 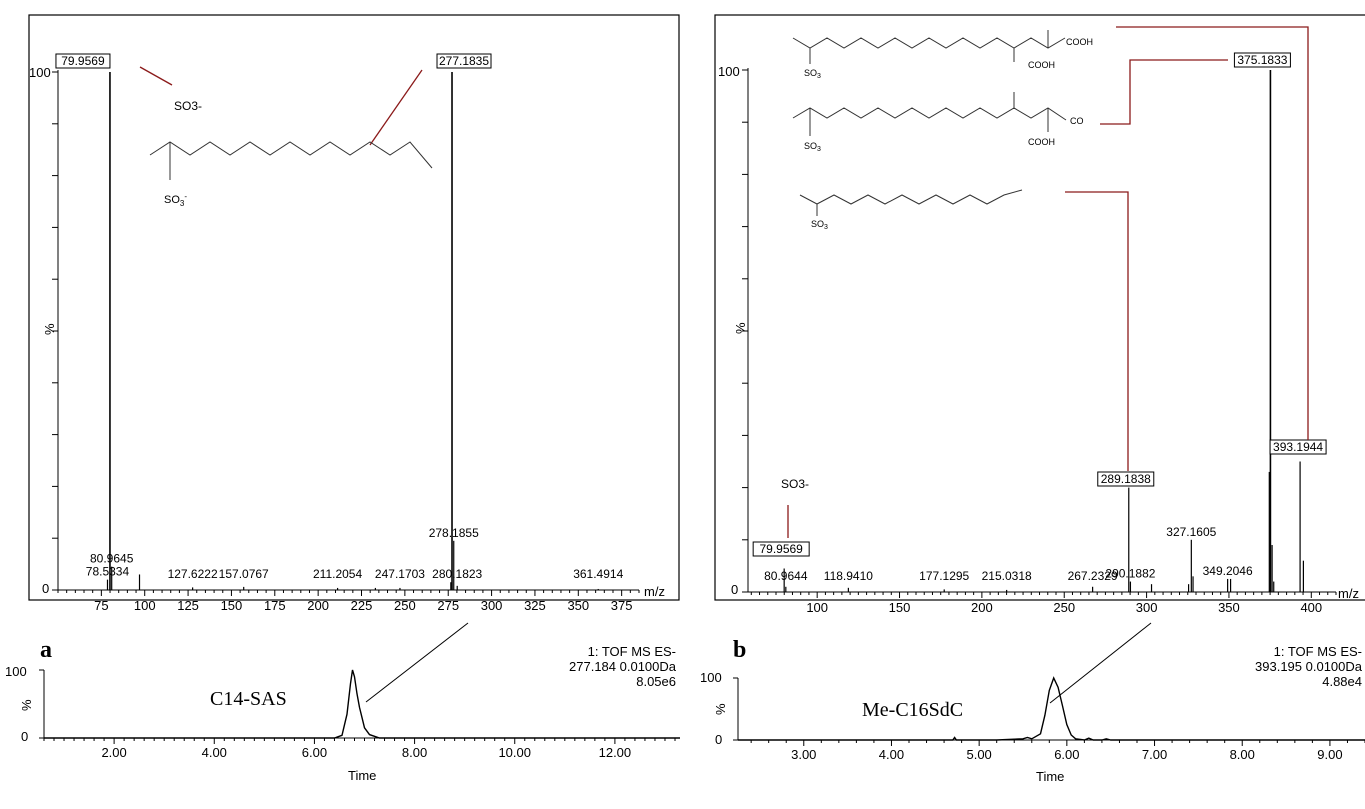 I want to click on x-tick-label: 125, so click(x=188, y=605).